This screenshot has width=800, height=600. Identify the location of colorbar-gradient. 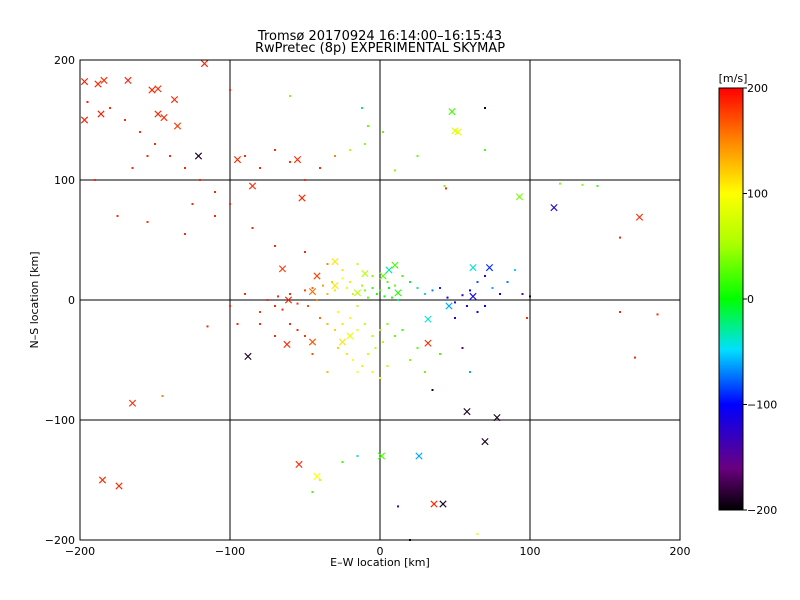
(731, 299).